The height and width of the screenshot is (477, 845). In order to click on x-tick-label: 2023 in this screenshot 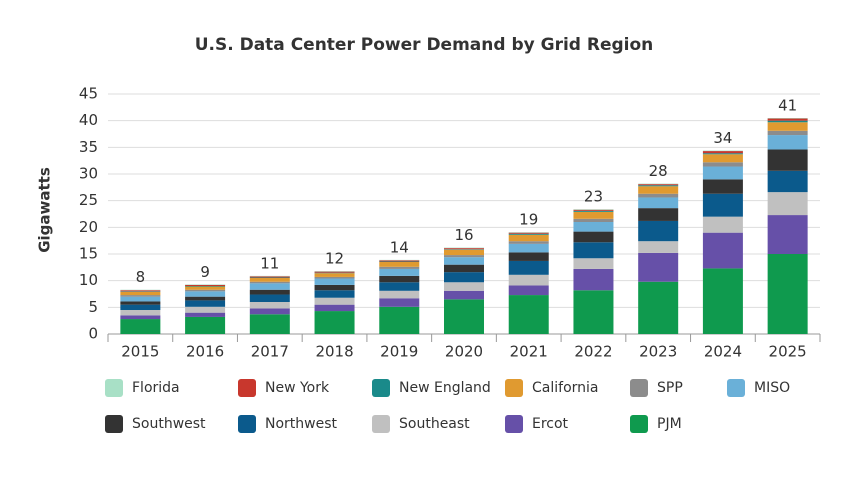, I will do `click(658, 352)`.